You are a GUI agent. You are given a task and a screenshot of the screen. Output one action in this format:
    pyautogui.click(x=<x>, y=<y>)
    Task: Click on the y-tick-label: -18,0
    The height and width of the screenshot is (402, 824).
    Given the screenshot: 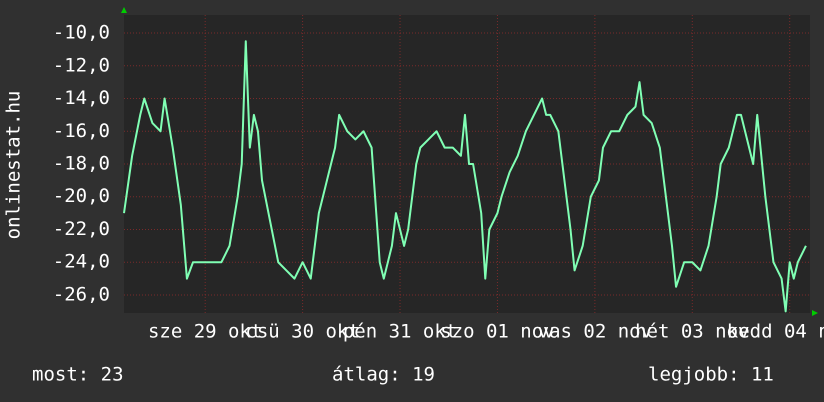 What is the action you would take?
    pyautogui.click(x=81, y=164)
    